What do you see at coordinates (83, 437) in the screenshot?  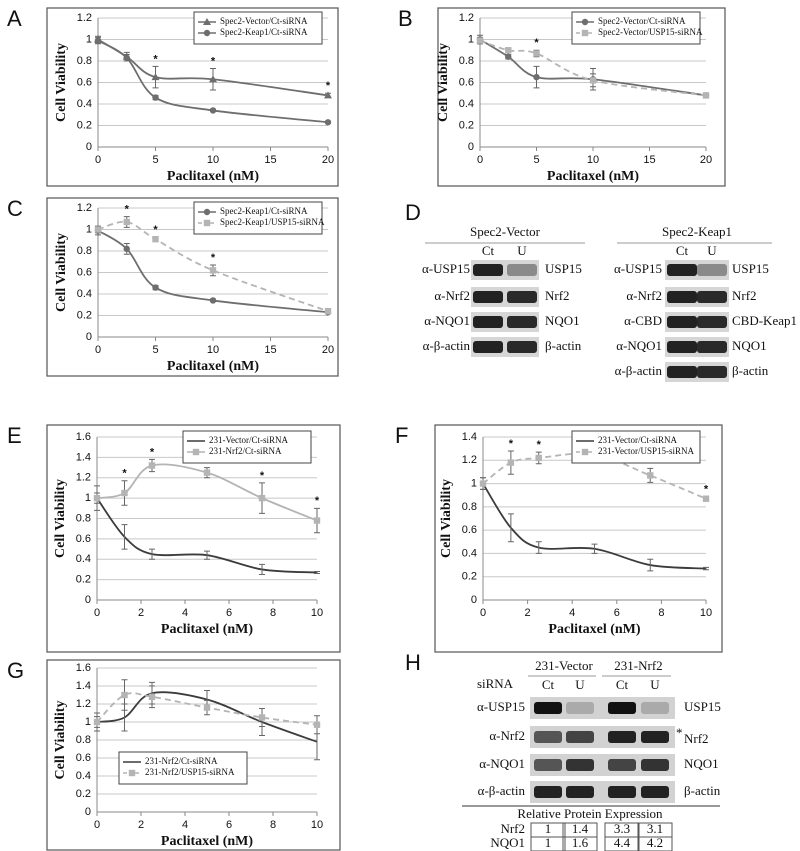 I see `y-tick-label: 1.6` at bounding box center [83, 437].